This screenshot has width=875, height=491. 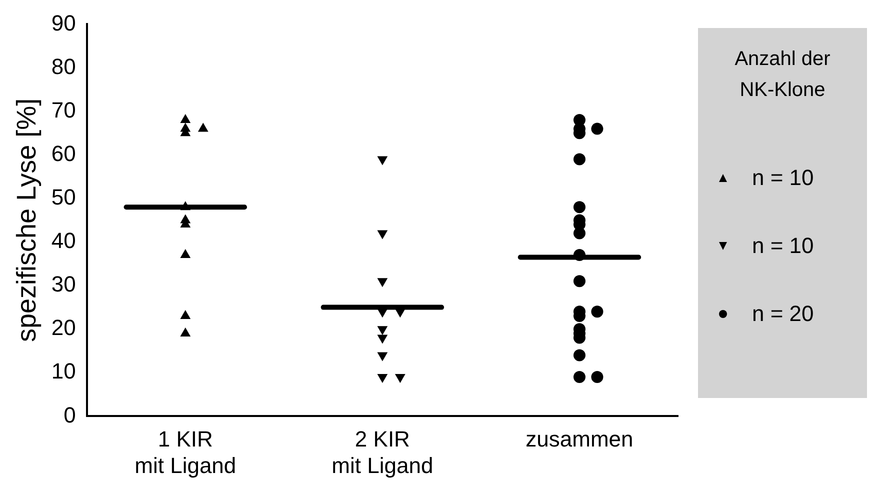 I want to click on legend-label: n = 20, so click(x=783, y=314).